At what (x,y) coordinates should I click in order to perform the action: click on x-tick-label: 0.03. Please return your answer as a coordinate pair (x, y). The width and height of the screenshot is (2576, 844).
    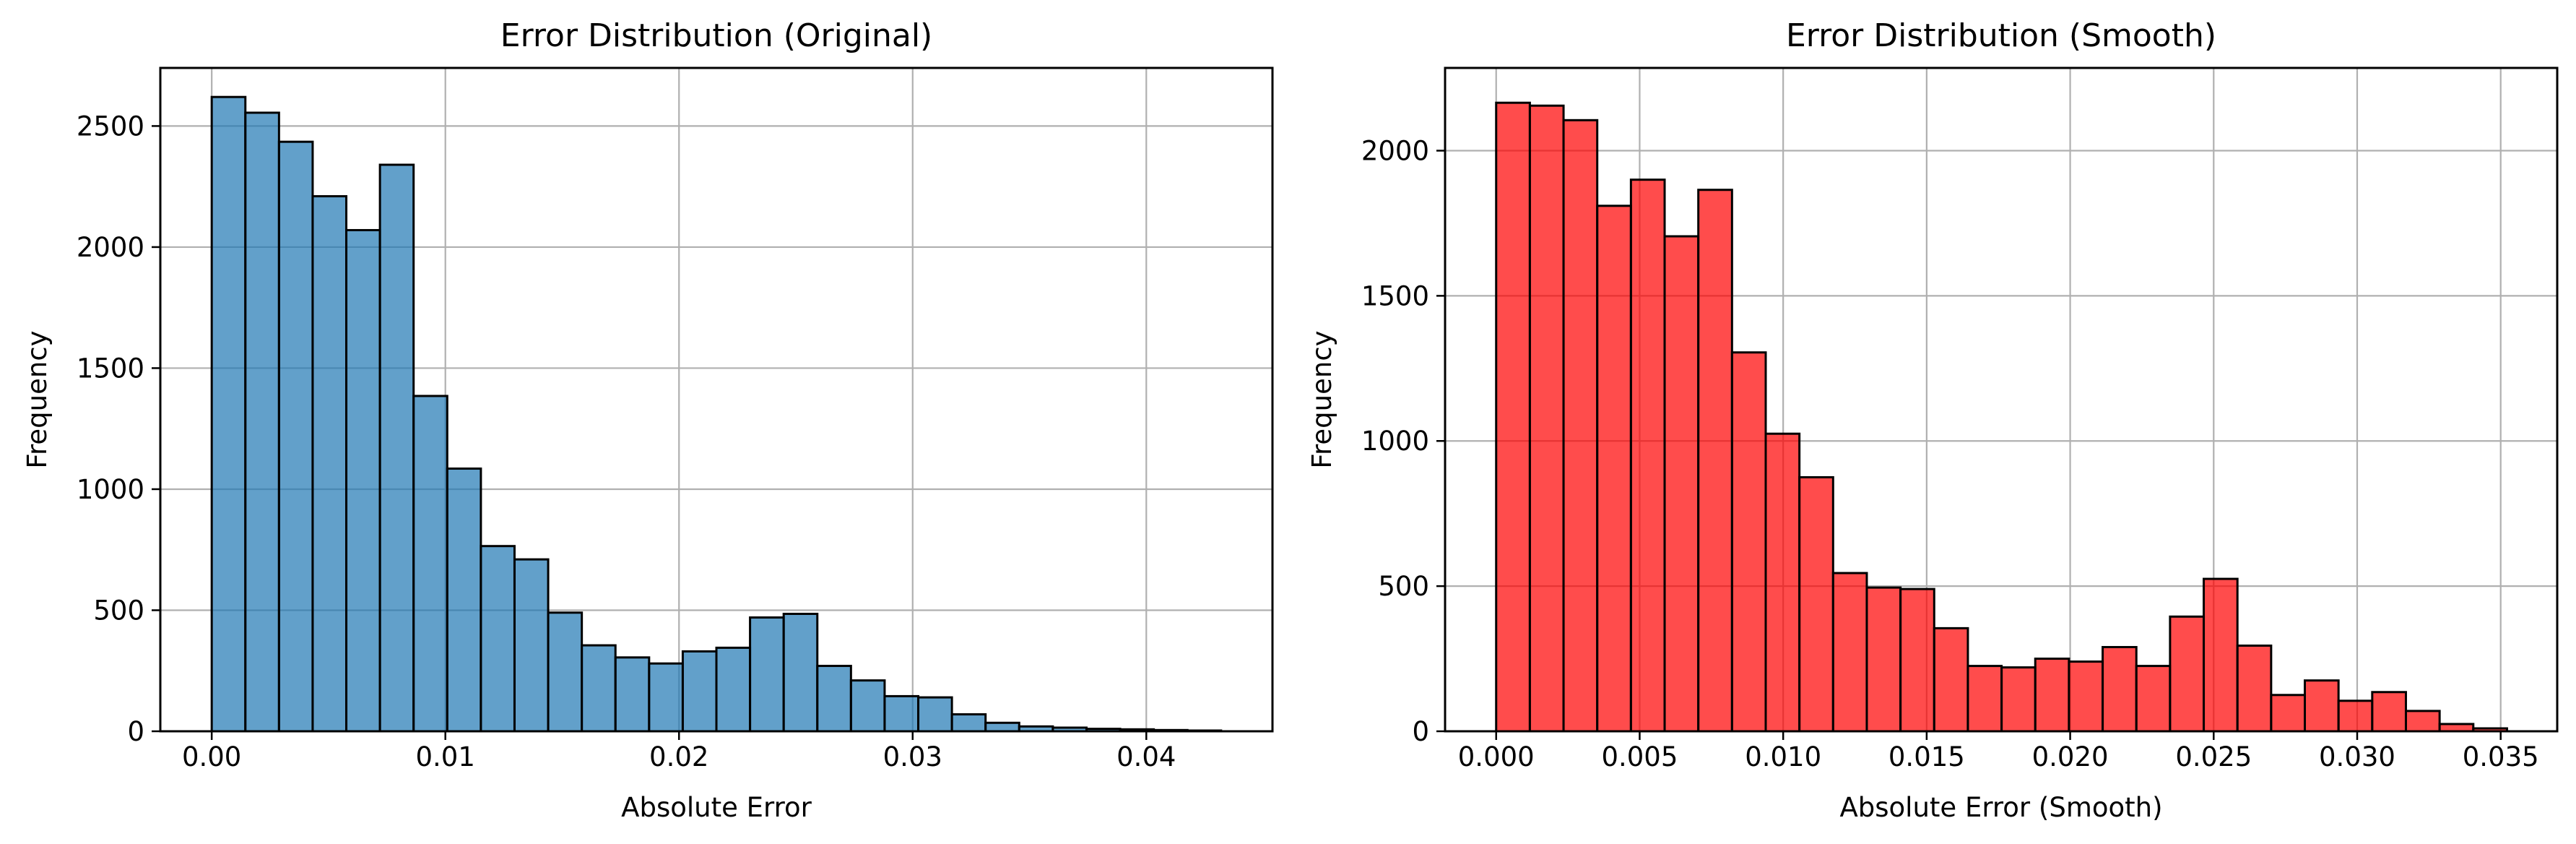
    Looking at the image, I should click on (912, 757).